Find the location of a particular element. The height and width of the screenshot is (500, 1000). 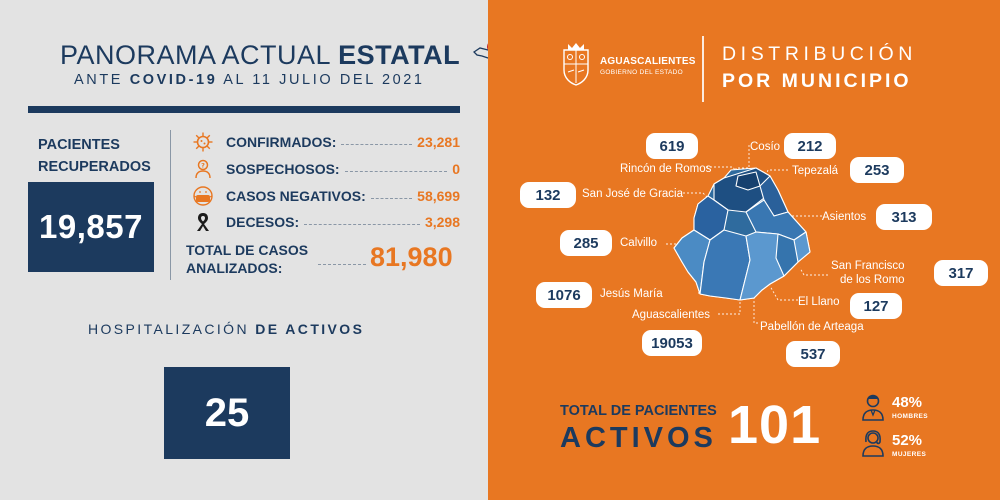

municipality-value-pill: 127 is located at coordinates (876, 306).